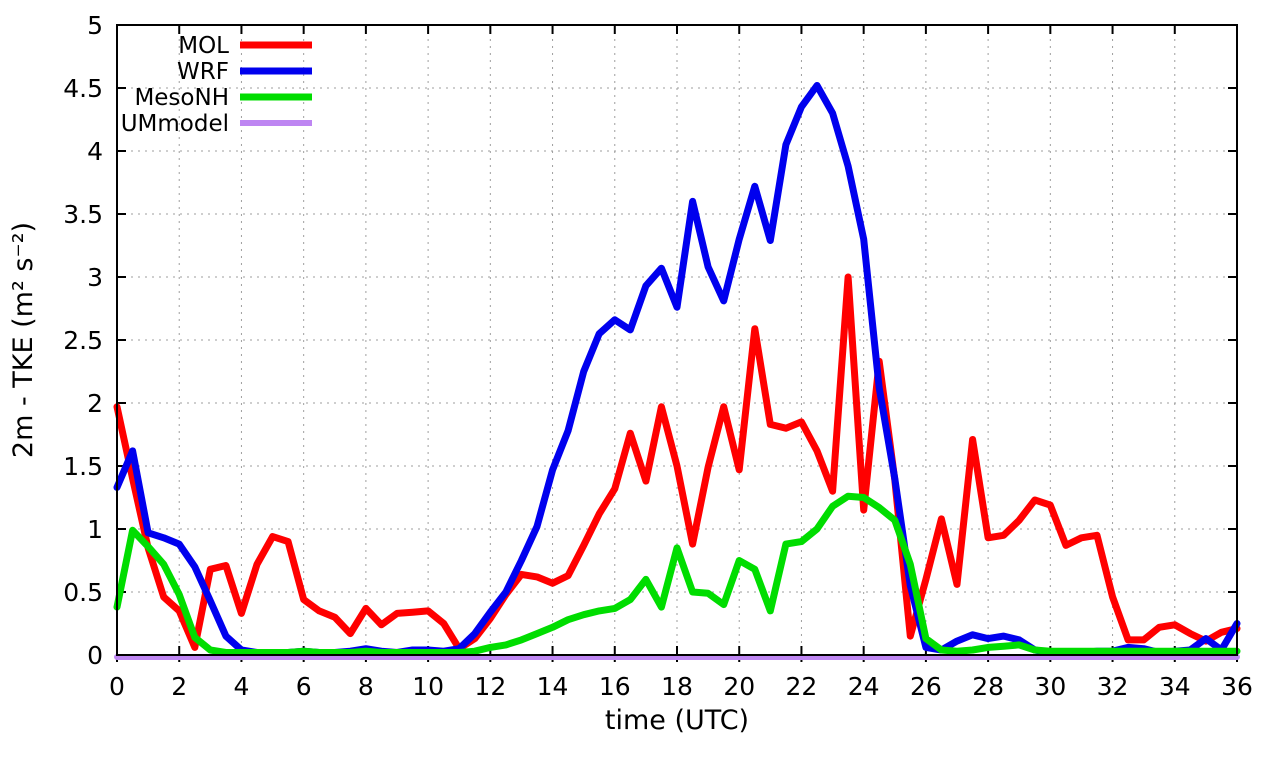 This screenshot has height=760, width=1280. What do you see at coordinates (175, 124) in the screenshot?
I see `legend-label: UMmodel` at bounding box center [175, 124].